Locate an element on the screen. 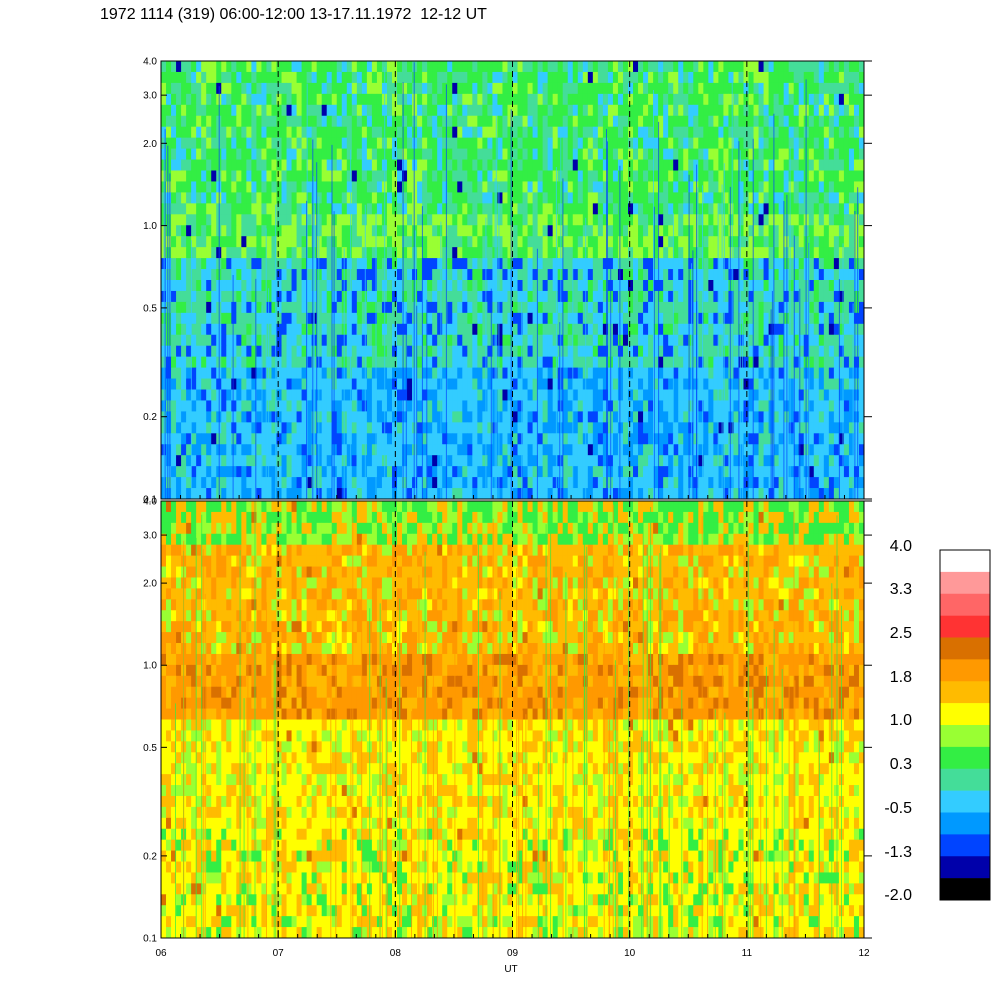 The width and height of the screenshot is (1000, 1000). colorbar-tick-label: -1.3 is located at coordinates (898, 852).